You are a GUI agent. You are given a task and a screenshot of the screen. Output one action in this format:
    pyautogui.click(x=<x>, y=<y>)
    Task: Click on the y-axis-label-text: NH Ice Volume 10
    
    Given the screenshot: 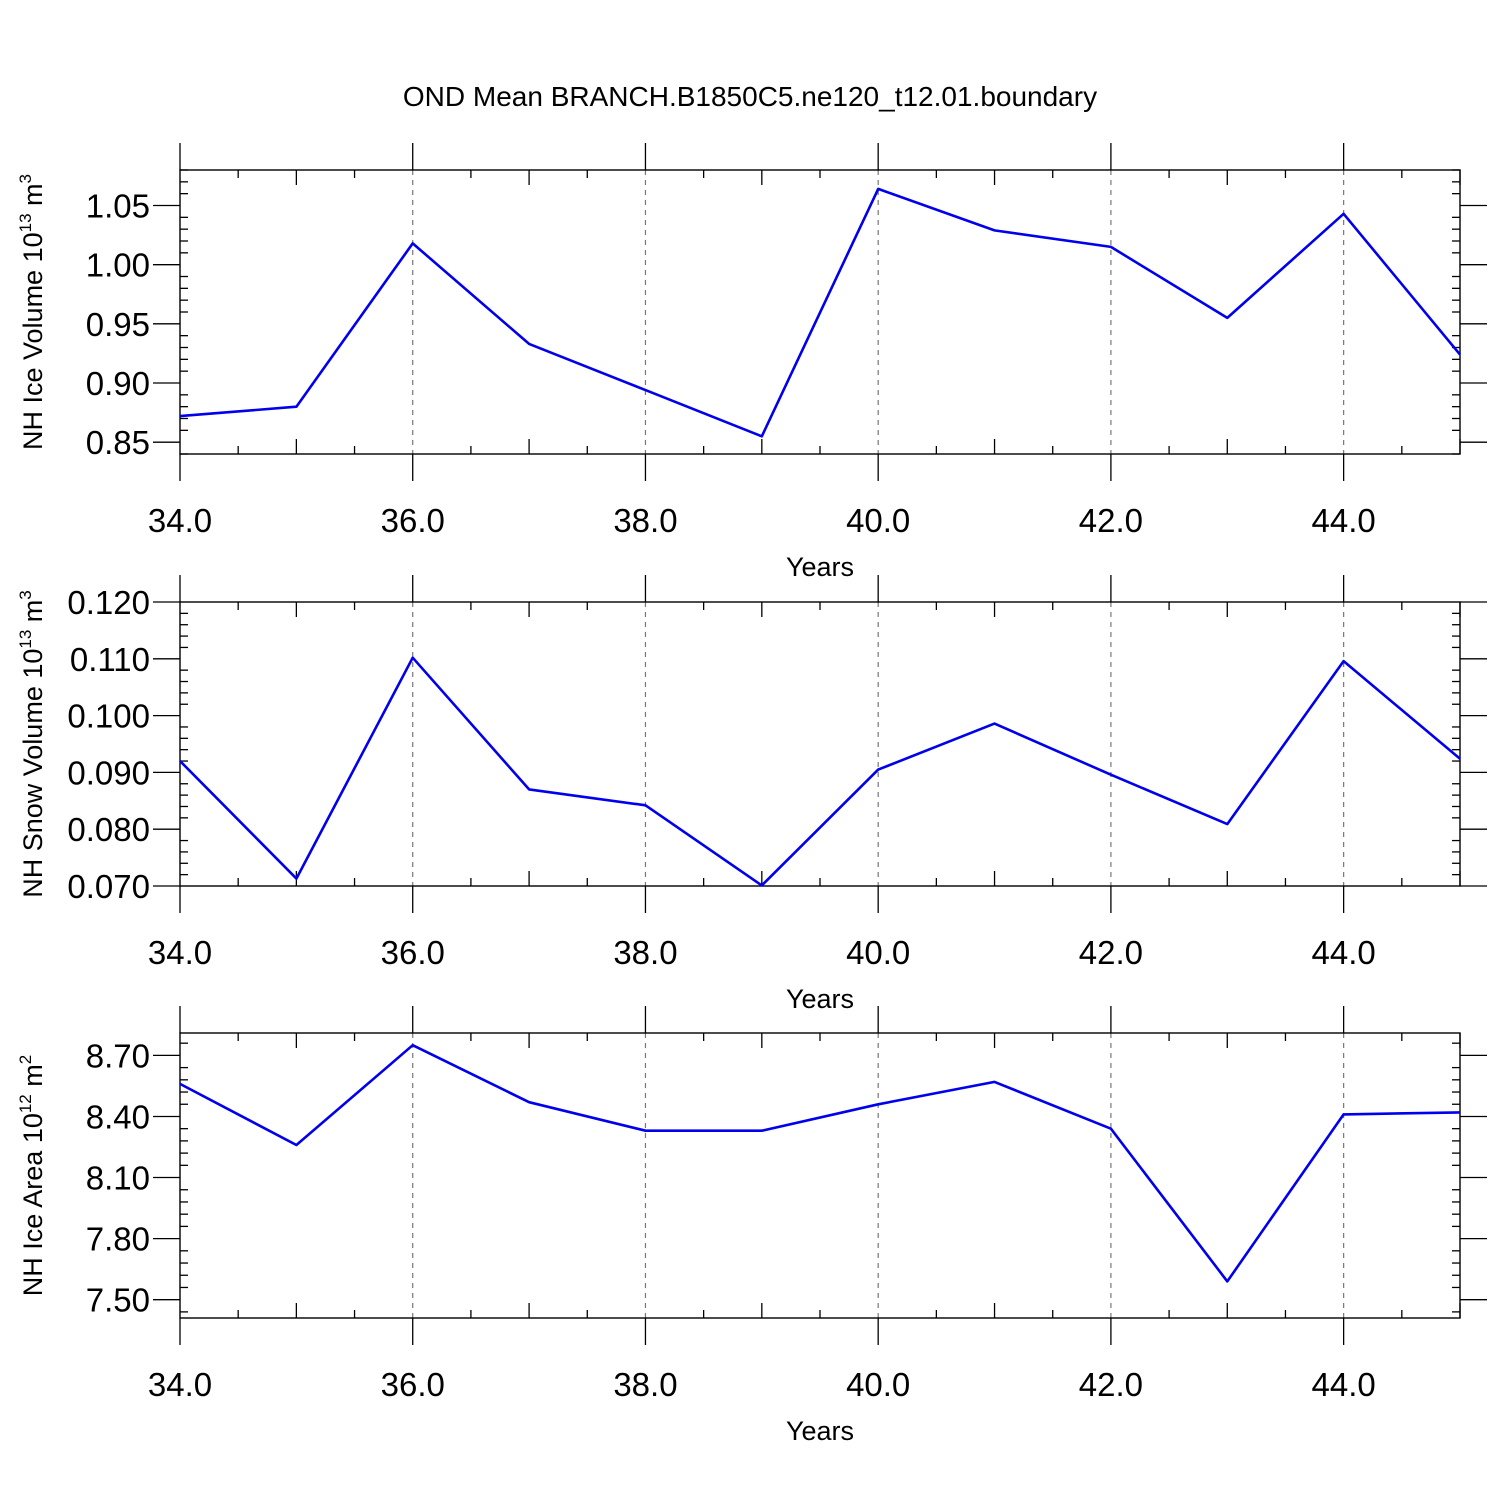 What is the action you would take?
    pyautogui.click(x=33, y=341)
    